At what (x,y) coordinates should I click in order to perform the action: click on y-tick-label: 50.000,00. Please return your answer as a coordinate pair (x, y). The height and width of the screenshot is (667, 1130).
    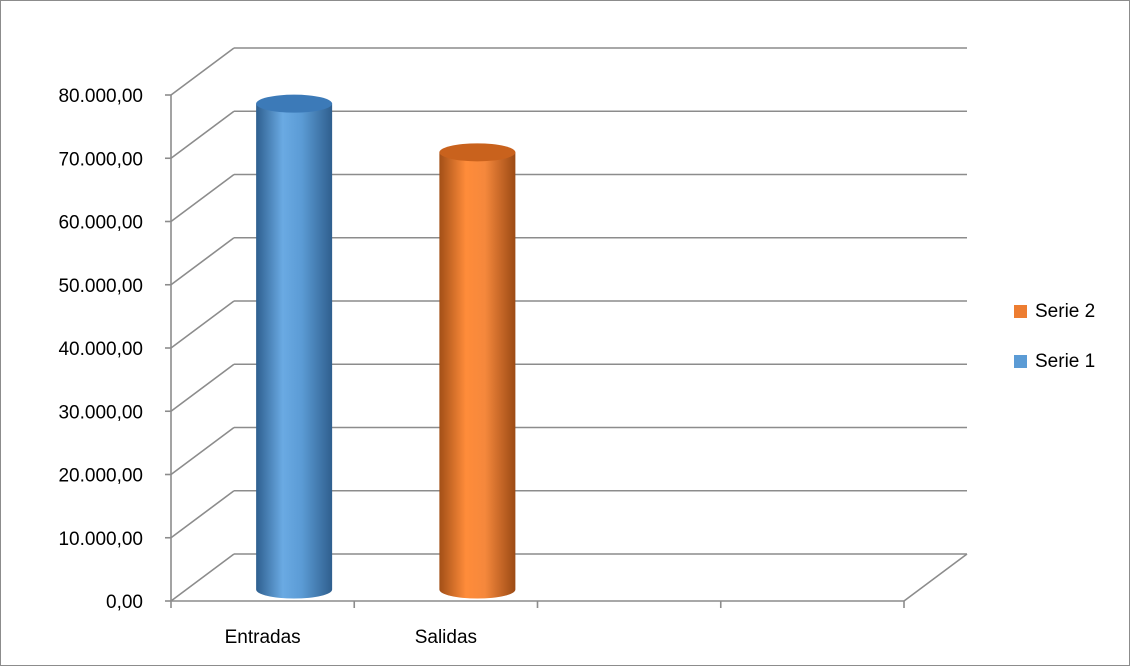
    Looking at the image, I should click on (100, 286).